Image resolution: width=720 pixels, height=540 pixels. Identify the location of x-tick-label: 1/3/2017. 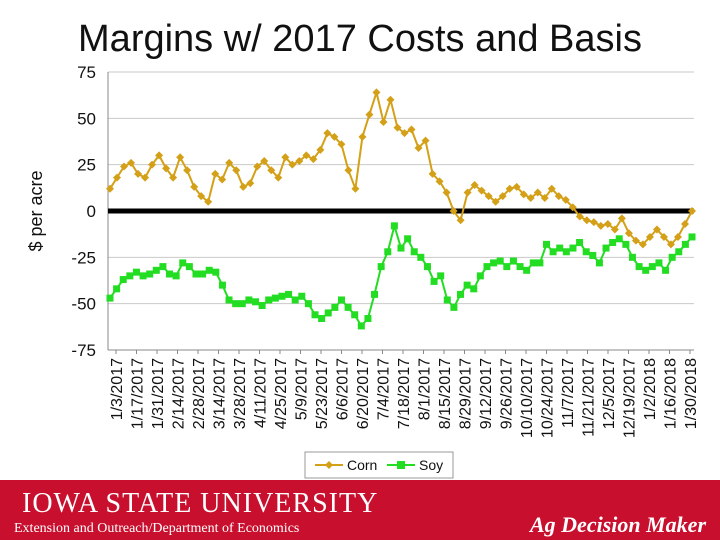
(117, 389).